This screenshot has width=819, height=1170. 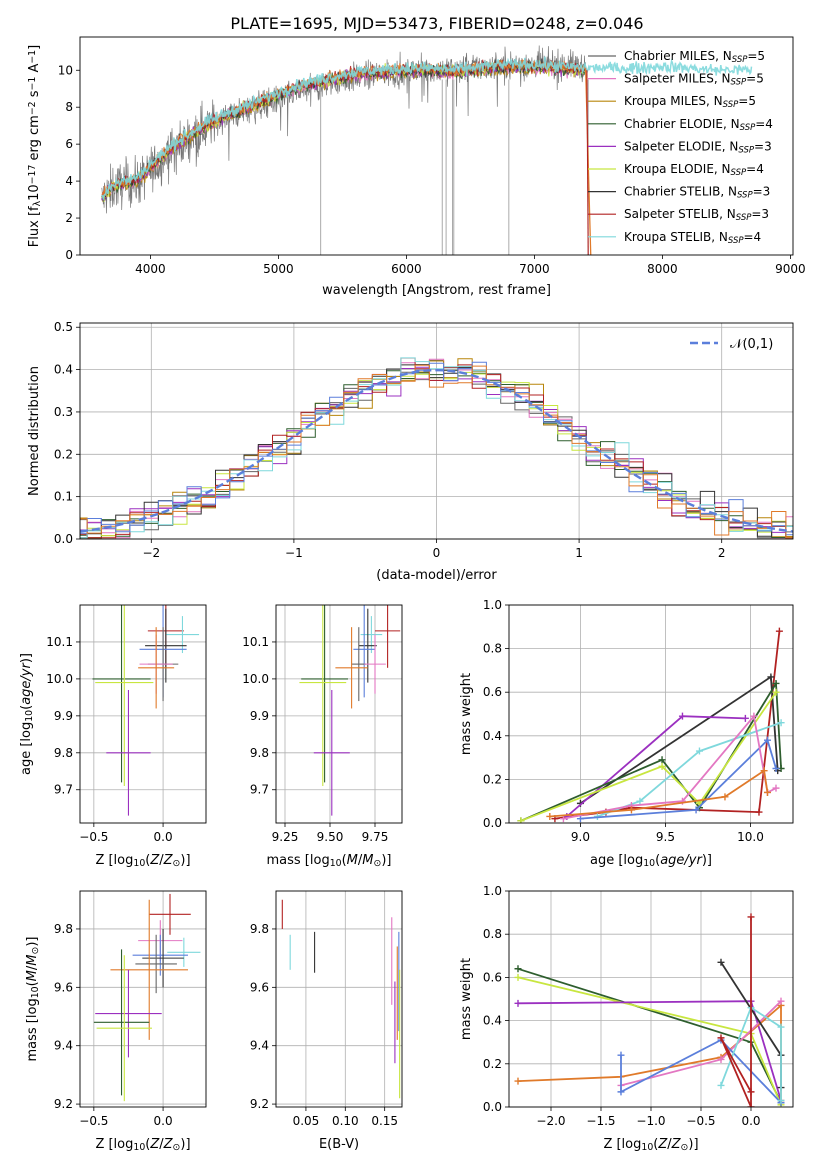 What do you see at coordinates (65, 70) in the screenshot?
I see `y-tick-label: 10` at bounding box center [65, 70].